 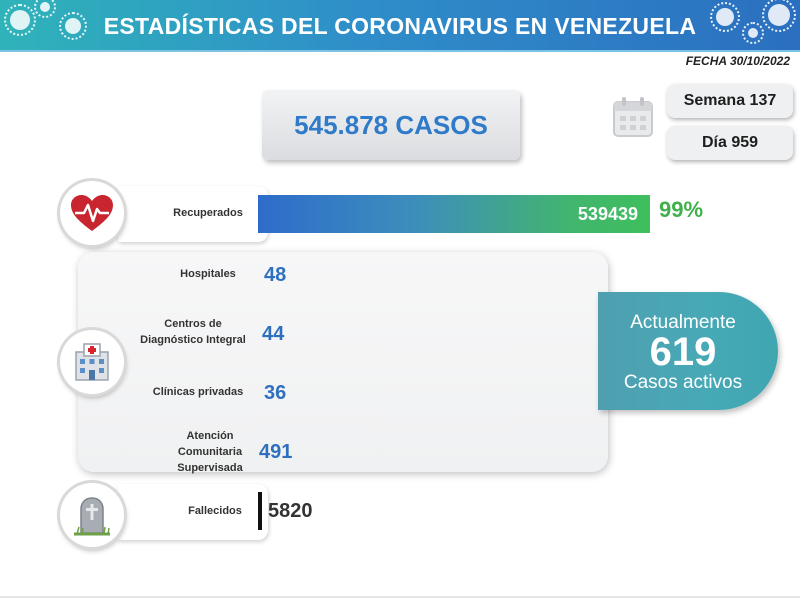 What do you see at coordinates (208, 274) in the screenshot?
I see `hospitals-label: Hospitales` at bounding box center [208, 274].